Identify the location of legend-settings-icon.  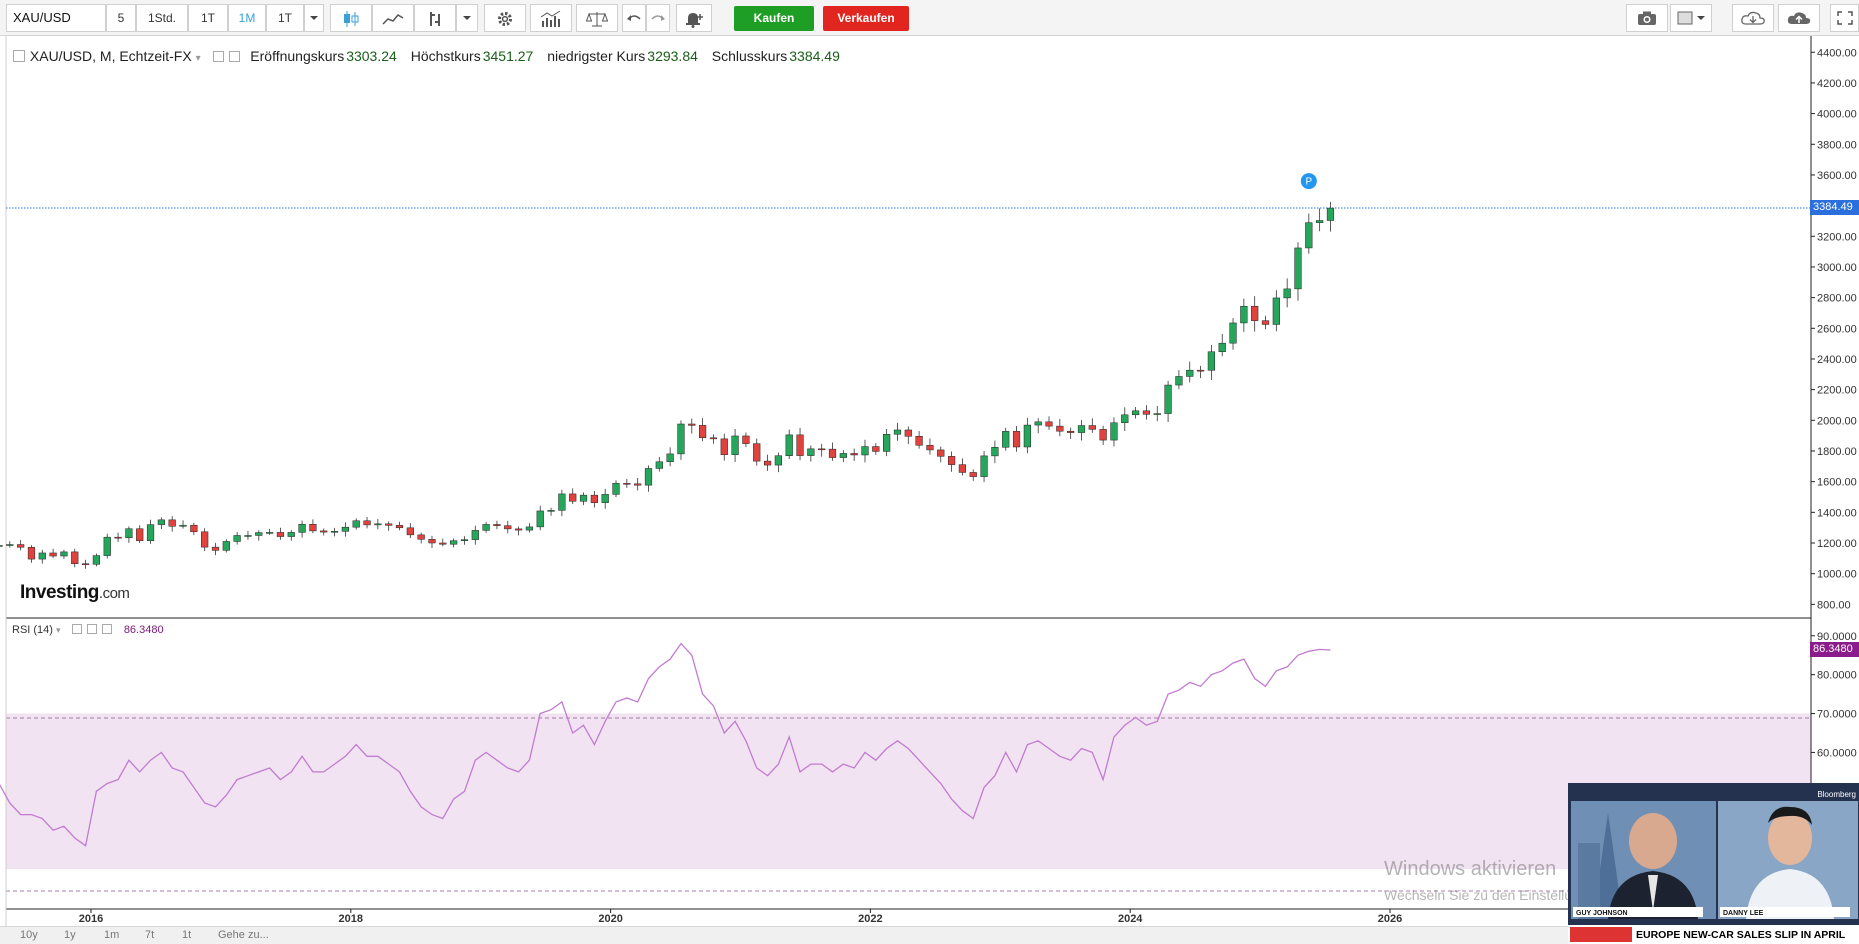
(235, 56).